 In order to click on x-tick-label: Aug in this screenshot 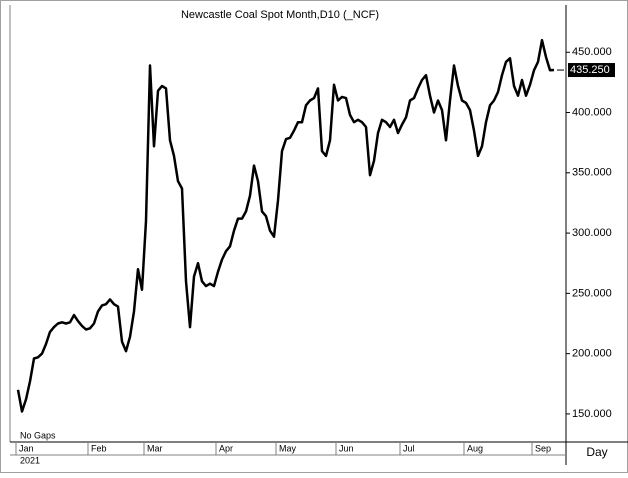, I will do `click(475, 448)`.